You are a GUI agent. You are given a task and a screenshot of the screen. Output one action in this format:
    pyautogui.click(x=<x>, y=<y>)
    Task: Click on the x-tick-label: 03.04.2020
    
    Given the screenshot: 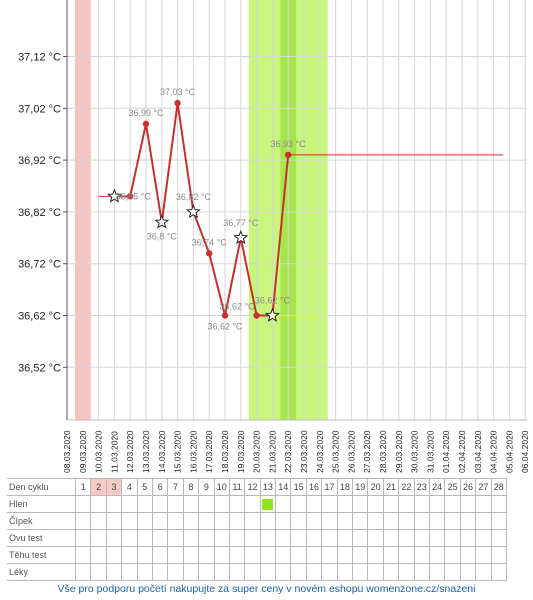 What is the action you would take?
    pyautogui.click(x=478, y=451)
    